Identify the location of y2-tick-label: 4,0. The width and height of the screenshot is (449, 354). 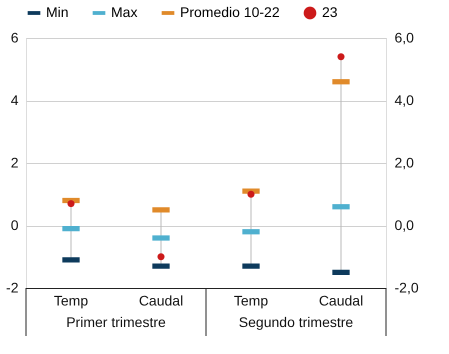
(404, 100).